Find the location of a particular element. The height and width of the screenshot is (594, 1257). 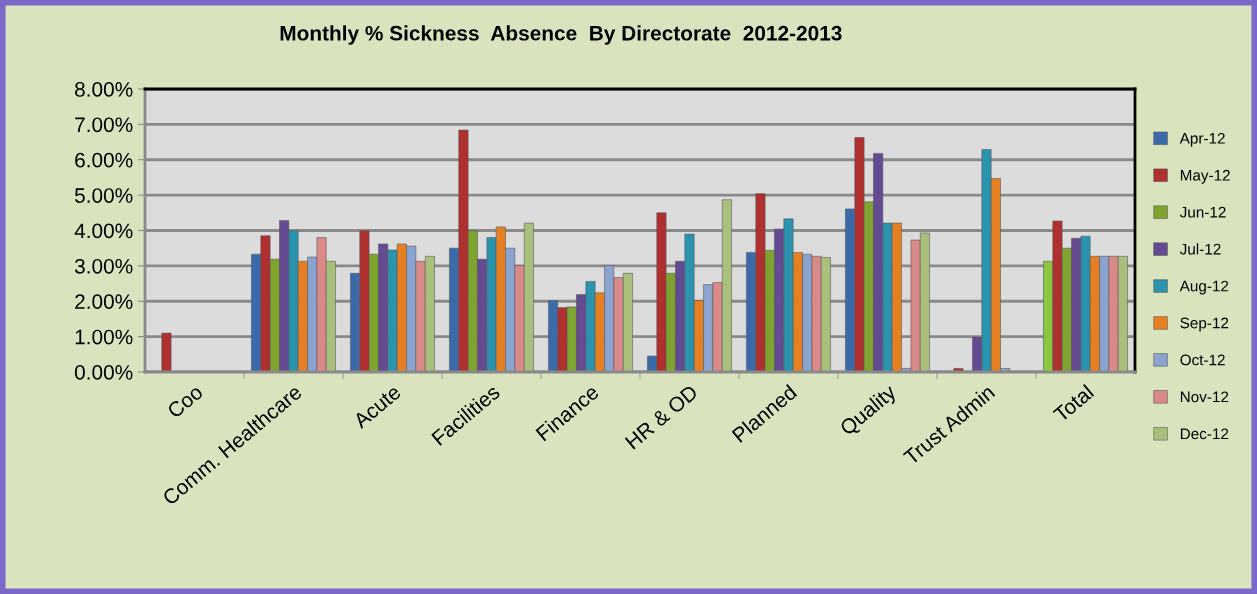

legend-label: Nov-12 is located at coordinates (1204, 397).